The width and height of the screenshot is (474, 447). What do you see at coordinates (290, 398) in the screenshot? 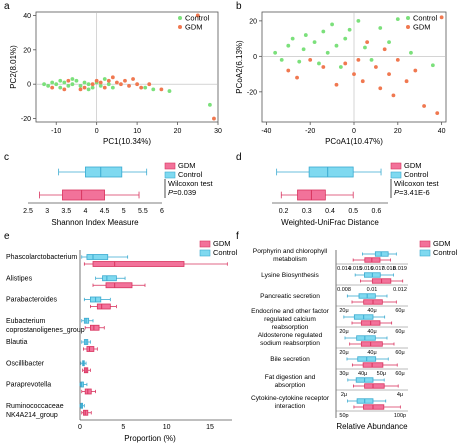
I see `pathway-label: Cytokine-cytokine receptor` at bounding box center [290, 398].